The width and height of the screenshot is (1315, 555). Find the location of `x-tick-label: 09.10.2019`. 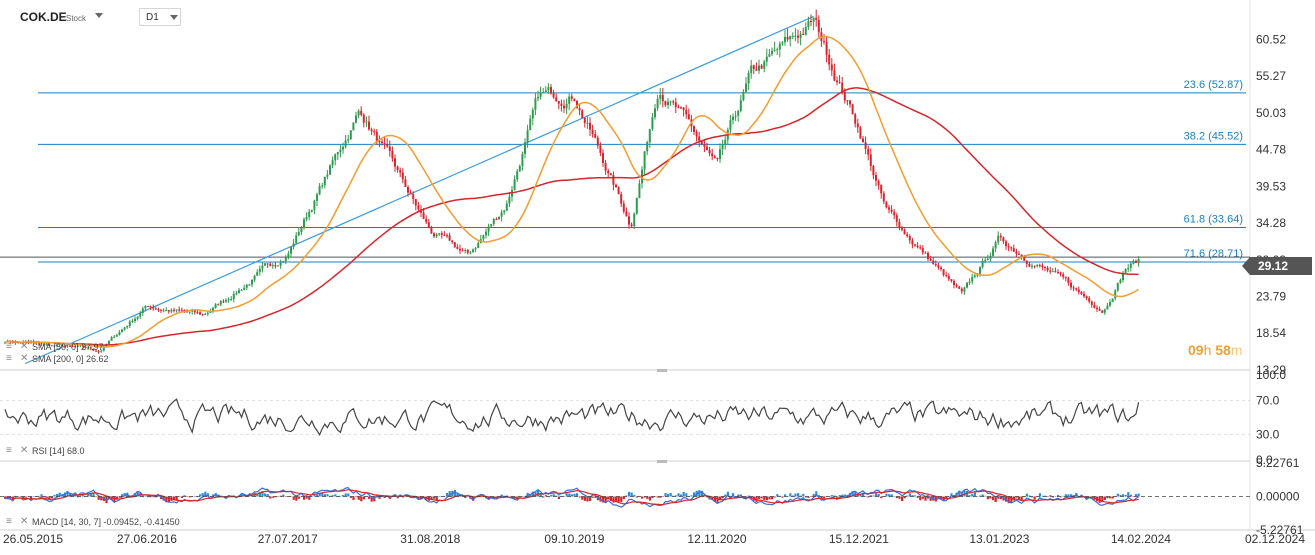

x-tick-label: 09.10.2019 is located at coordinates (574, 539).